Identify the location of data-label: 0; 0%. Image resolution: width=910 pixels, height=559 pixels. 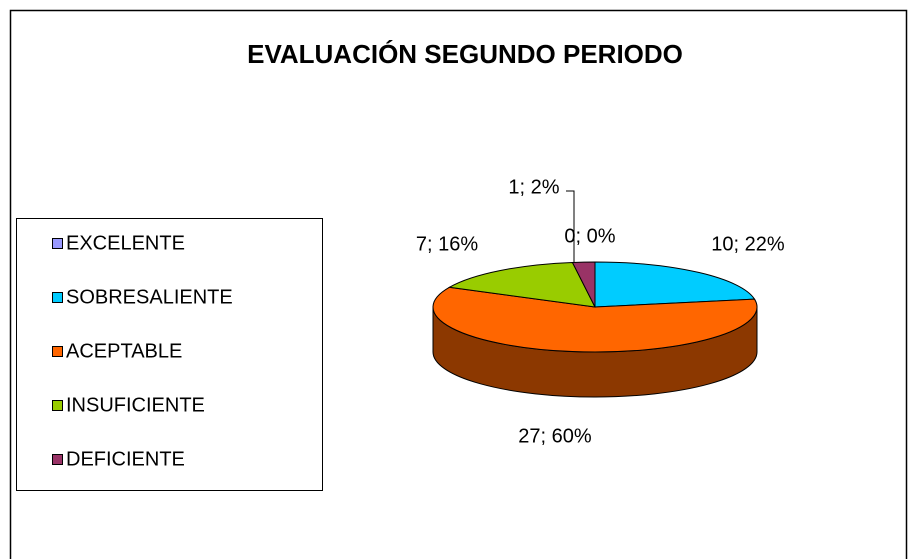
(589, 236).